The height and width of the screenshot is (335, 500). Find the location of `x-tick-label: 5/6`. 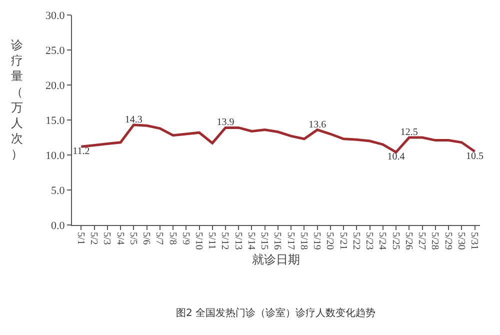

x-tick-label: 5/6 is located at coordinates (146, 238).